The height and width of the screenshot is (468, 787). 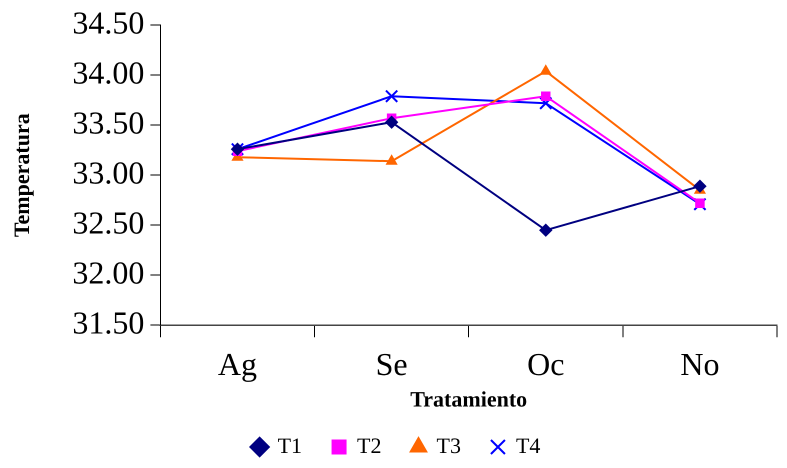 I want to click on y-tick-label: 34.50, so click(x=108, y=22).